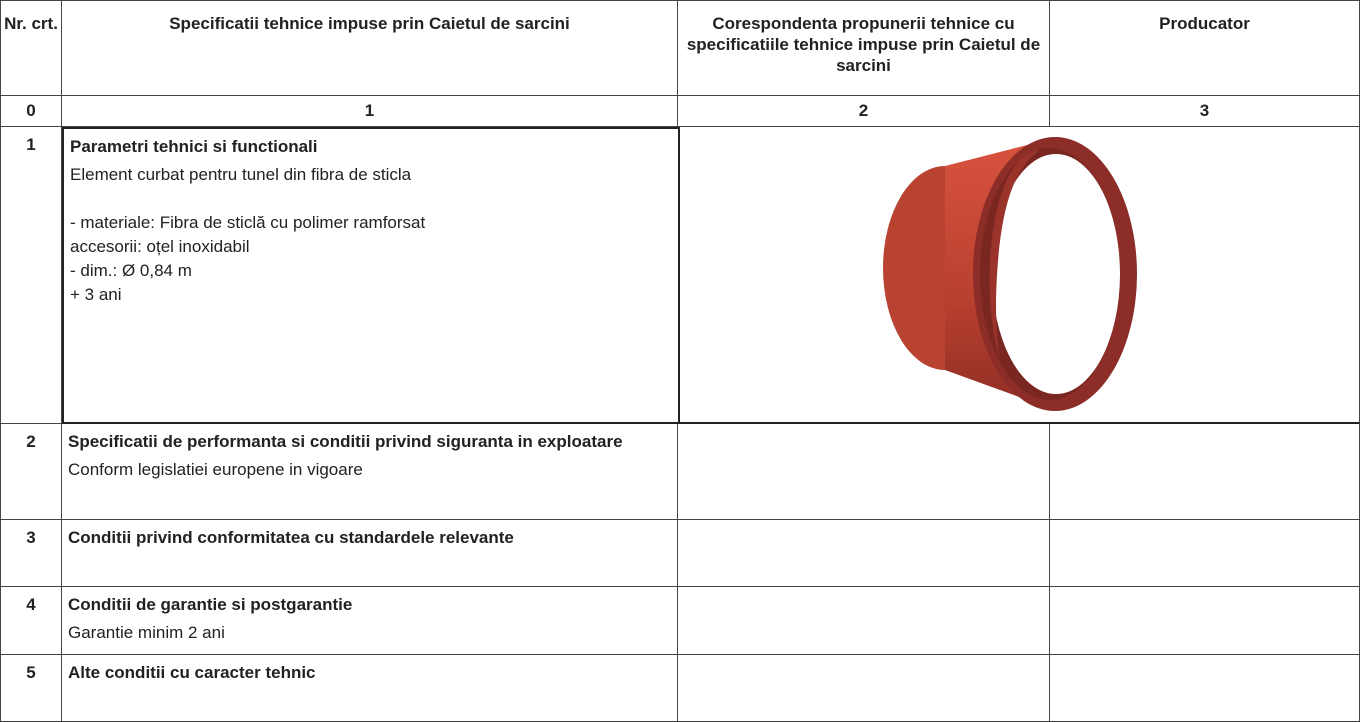  What do you see at coordinates (31, 472) in the screenshot?
I see `row-number: 2` at bounding box center [31, 472].